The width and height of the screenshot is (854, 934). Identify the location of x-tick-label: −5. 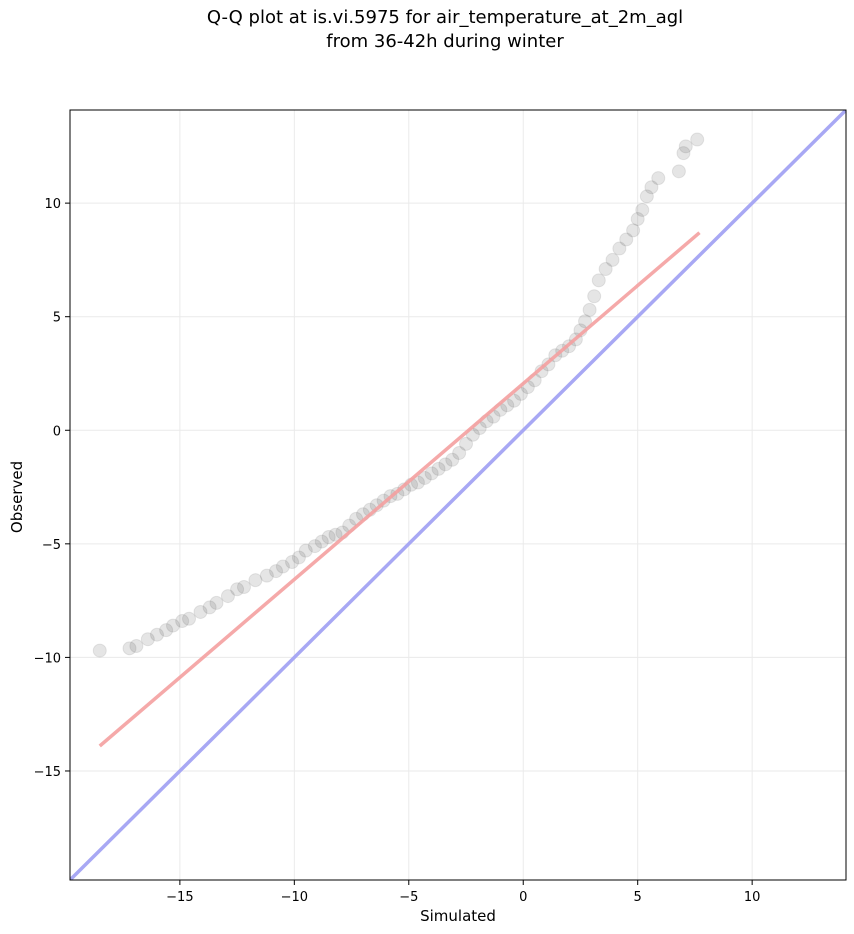
(408, 897).